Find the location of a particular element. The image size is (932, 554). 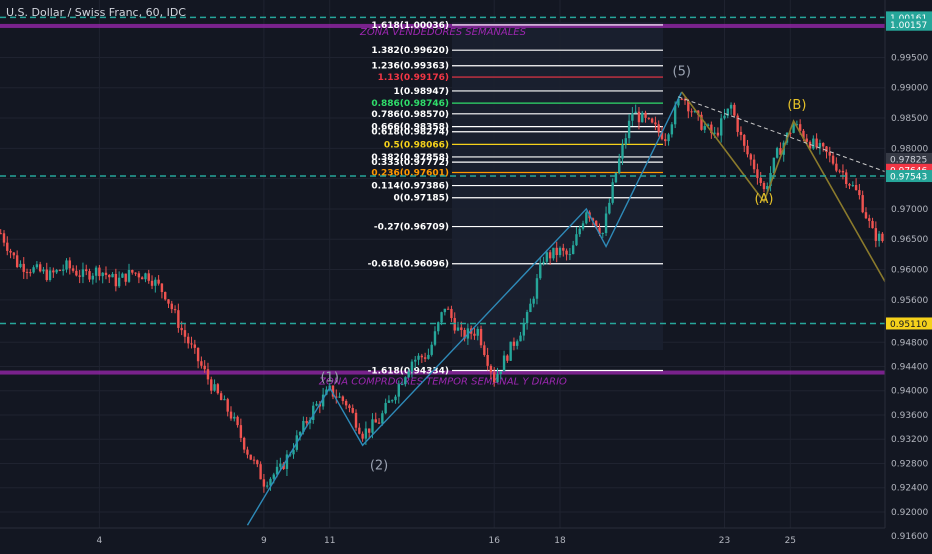

wave-label: (A) is located at coordinates (763, 199).